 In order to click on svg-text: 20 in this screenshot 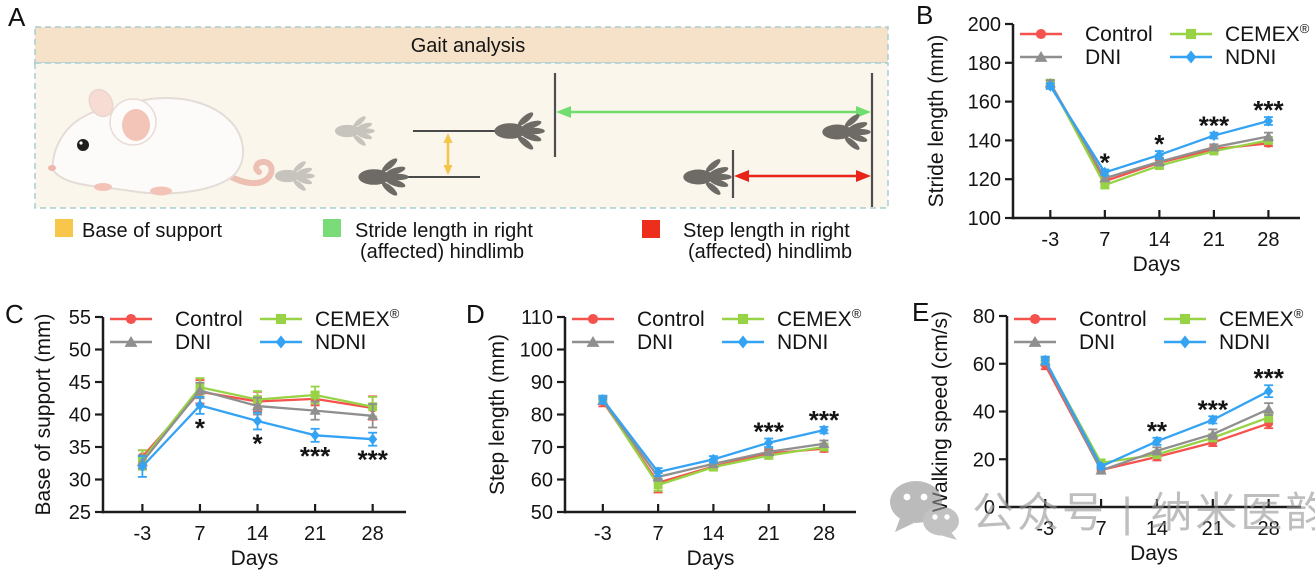, I will do `click(984, 460)`.